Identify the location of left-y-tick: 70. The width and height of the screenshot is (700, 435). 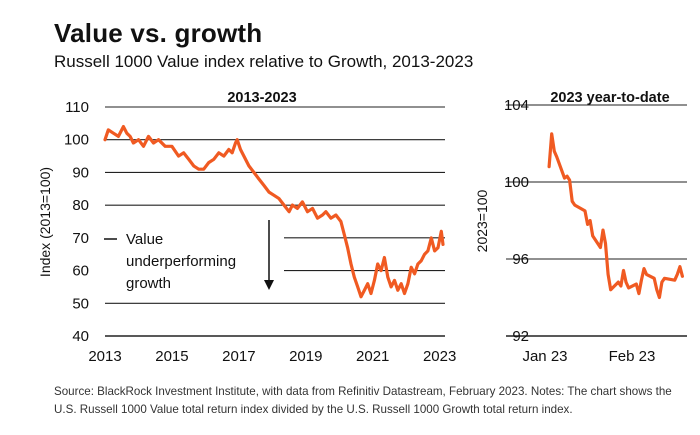
(80, 238).